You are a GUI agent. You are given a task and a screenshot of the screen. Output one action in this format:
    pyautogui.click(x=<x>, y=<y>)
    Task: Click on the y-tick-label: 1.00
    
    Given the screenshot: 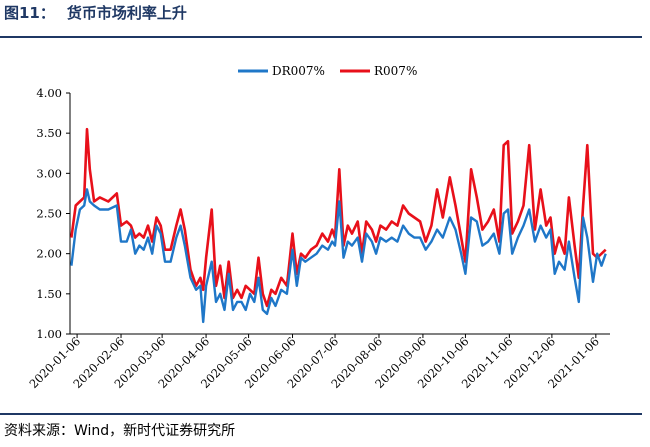 What is the action you would take?
    pyautogui.click(x=49, y=334)
    